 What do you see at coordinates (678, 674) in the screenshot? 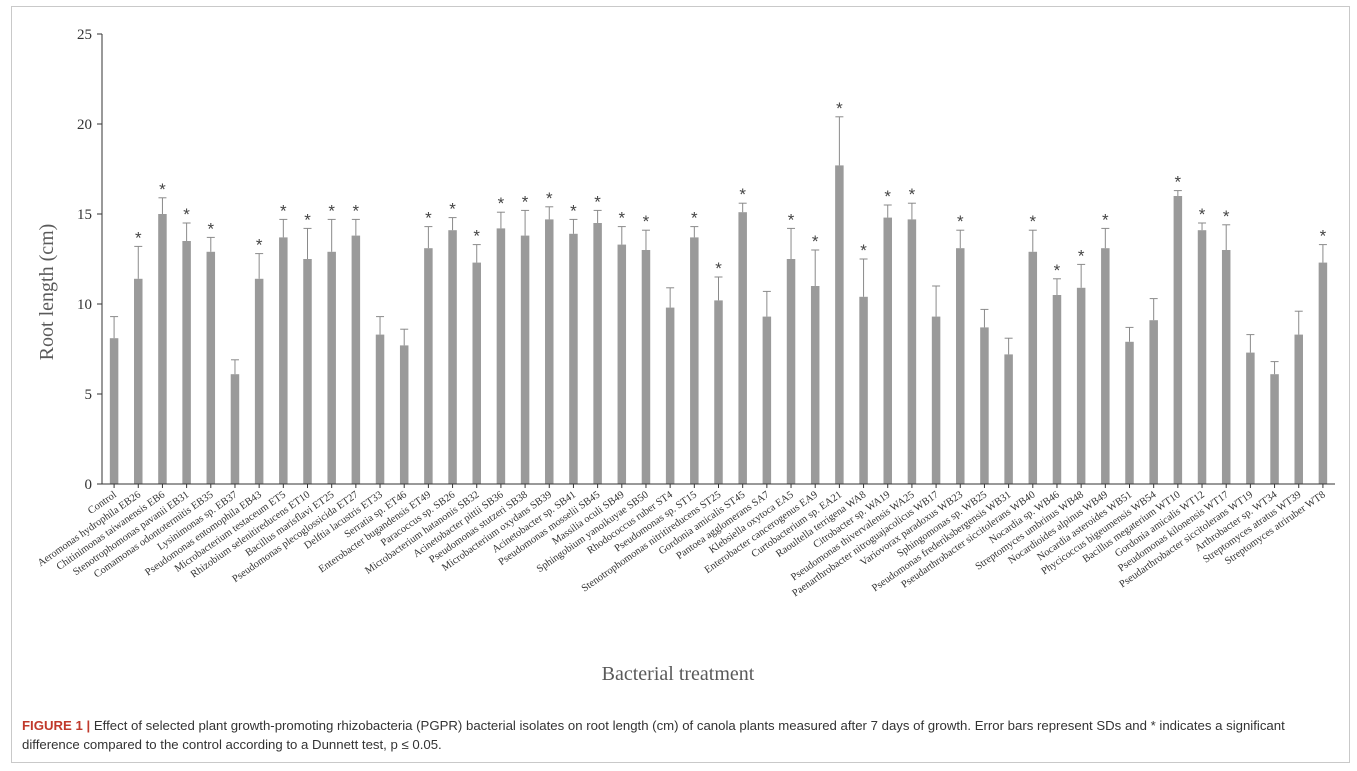
I see `x-axis-title: Bacterial treatment` at bounding box center [678, 674].